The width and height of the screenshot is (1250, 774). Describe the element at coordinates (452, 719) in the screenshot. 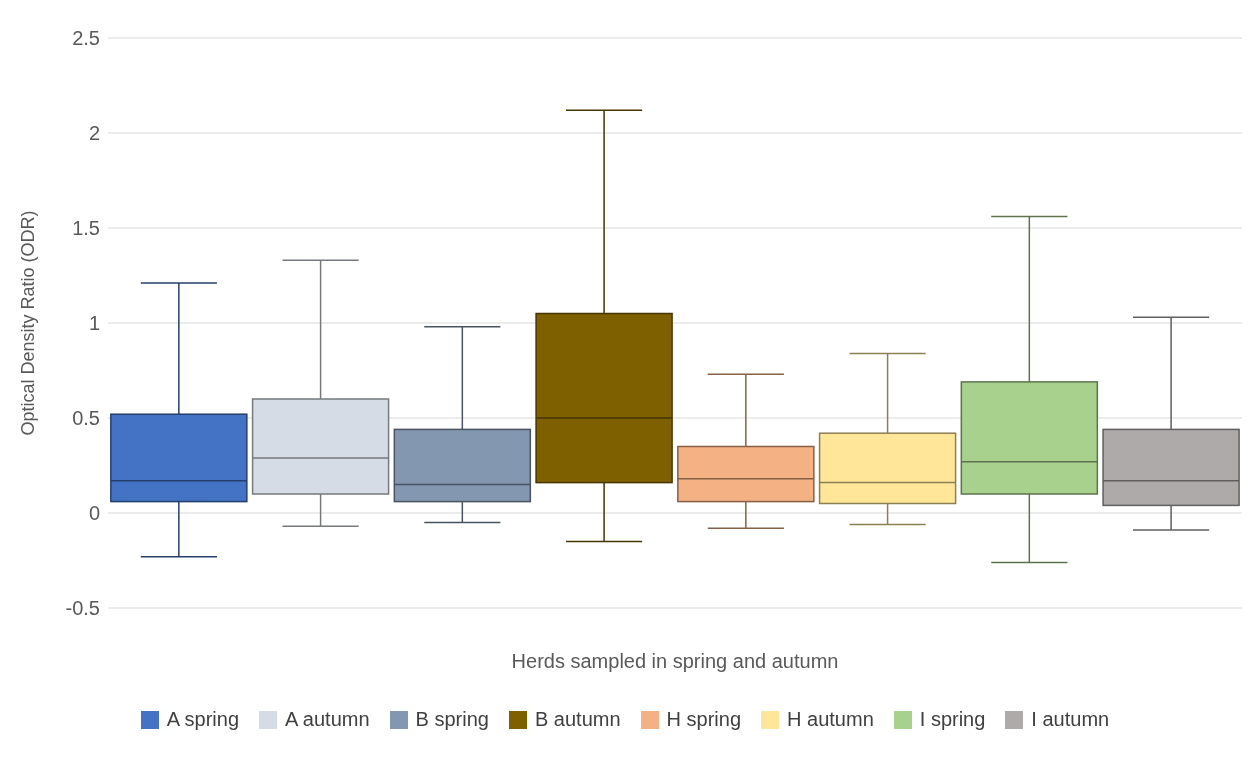

I see `legend-label: B spring` at that location.